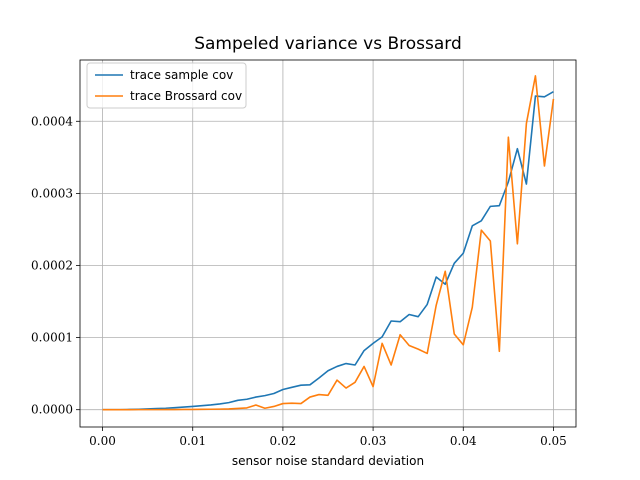  Describe the element at coordinates (181, 75) in the screenshot. I see `legend-label-sample-cov: trace sample cov` at that location.